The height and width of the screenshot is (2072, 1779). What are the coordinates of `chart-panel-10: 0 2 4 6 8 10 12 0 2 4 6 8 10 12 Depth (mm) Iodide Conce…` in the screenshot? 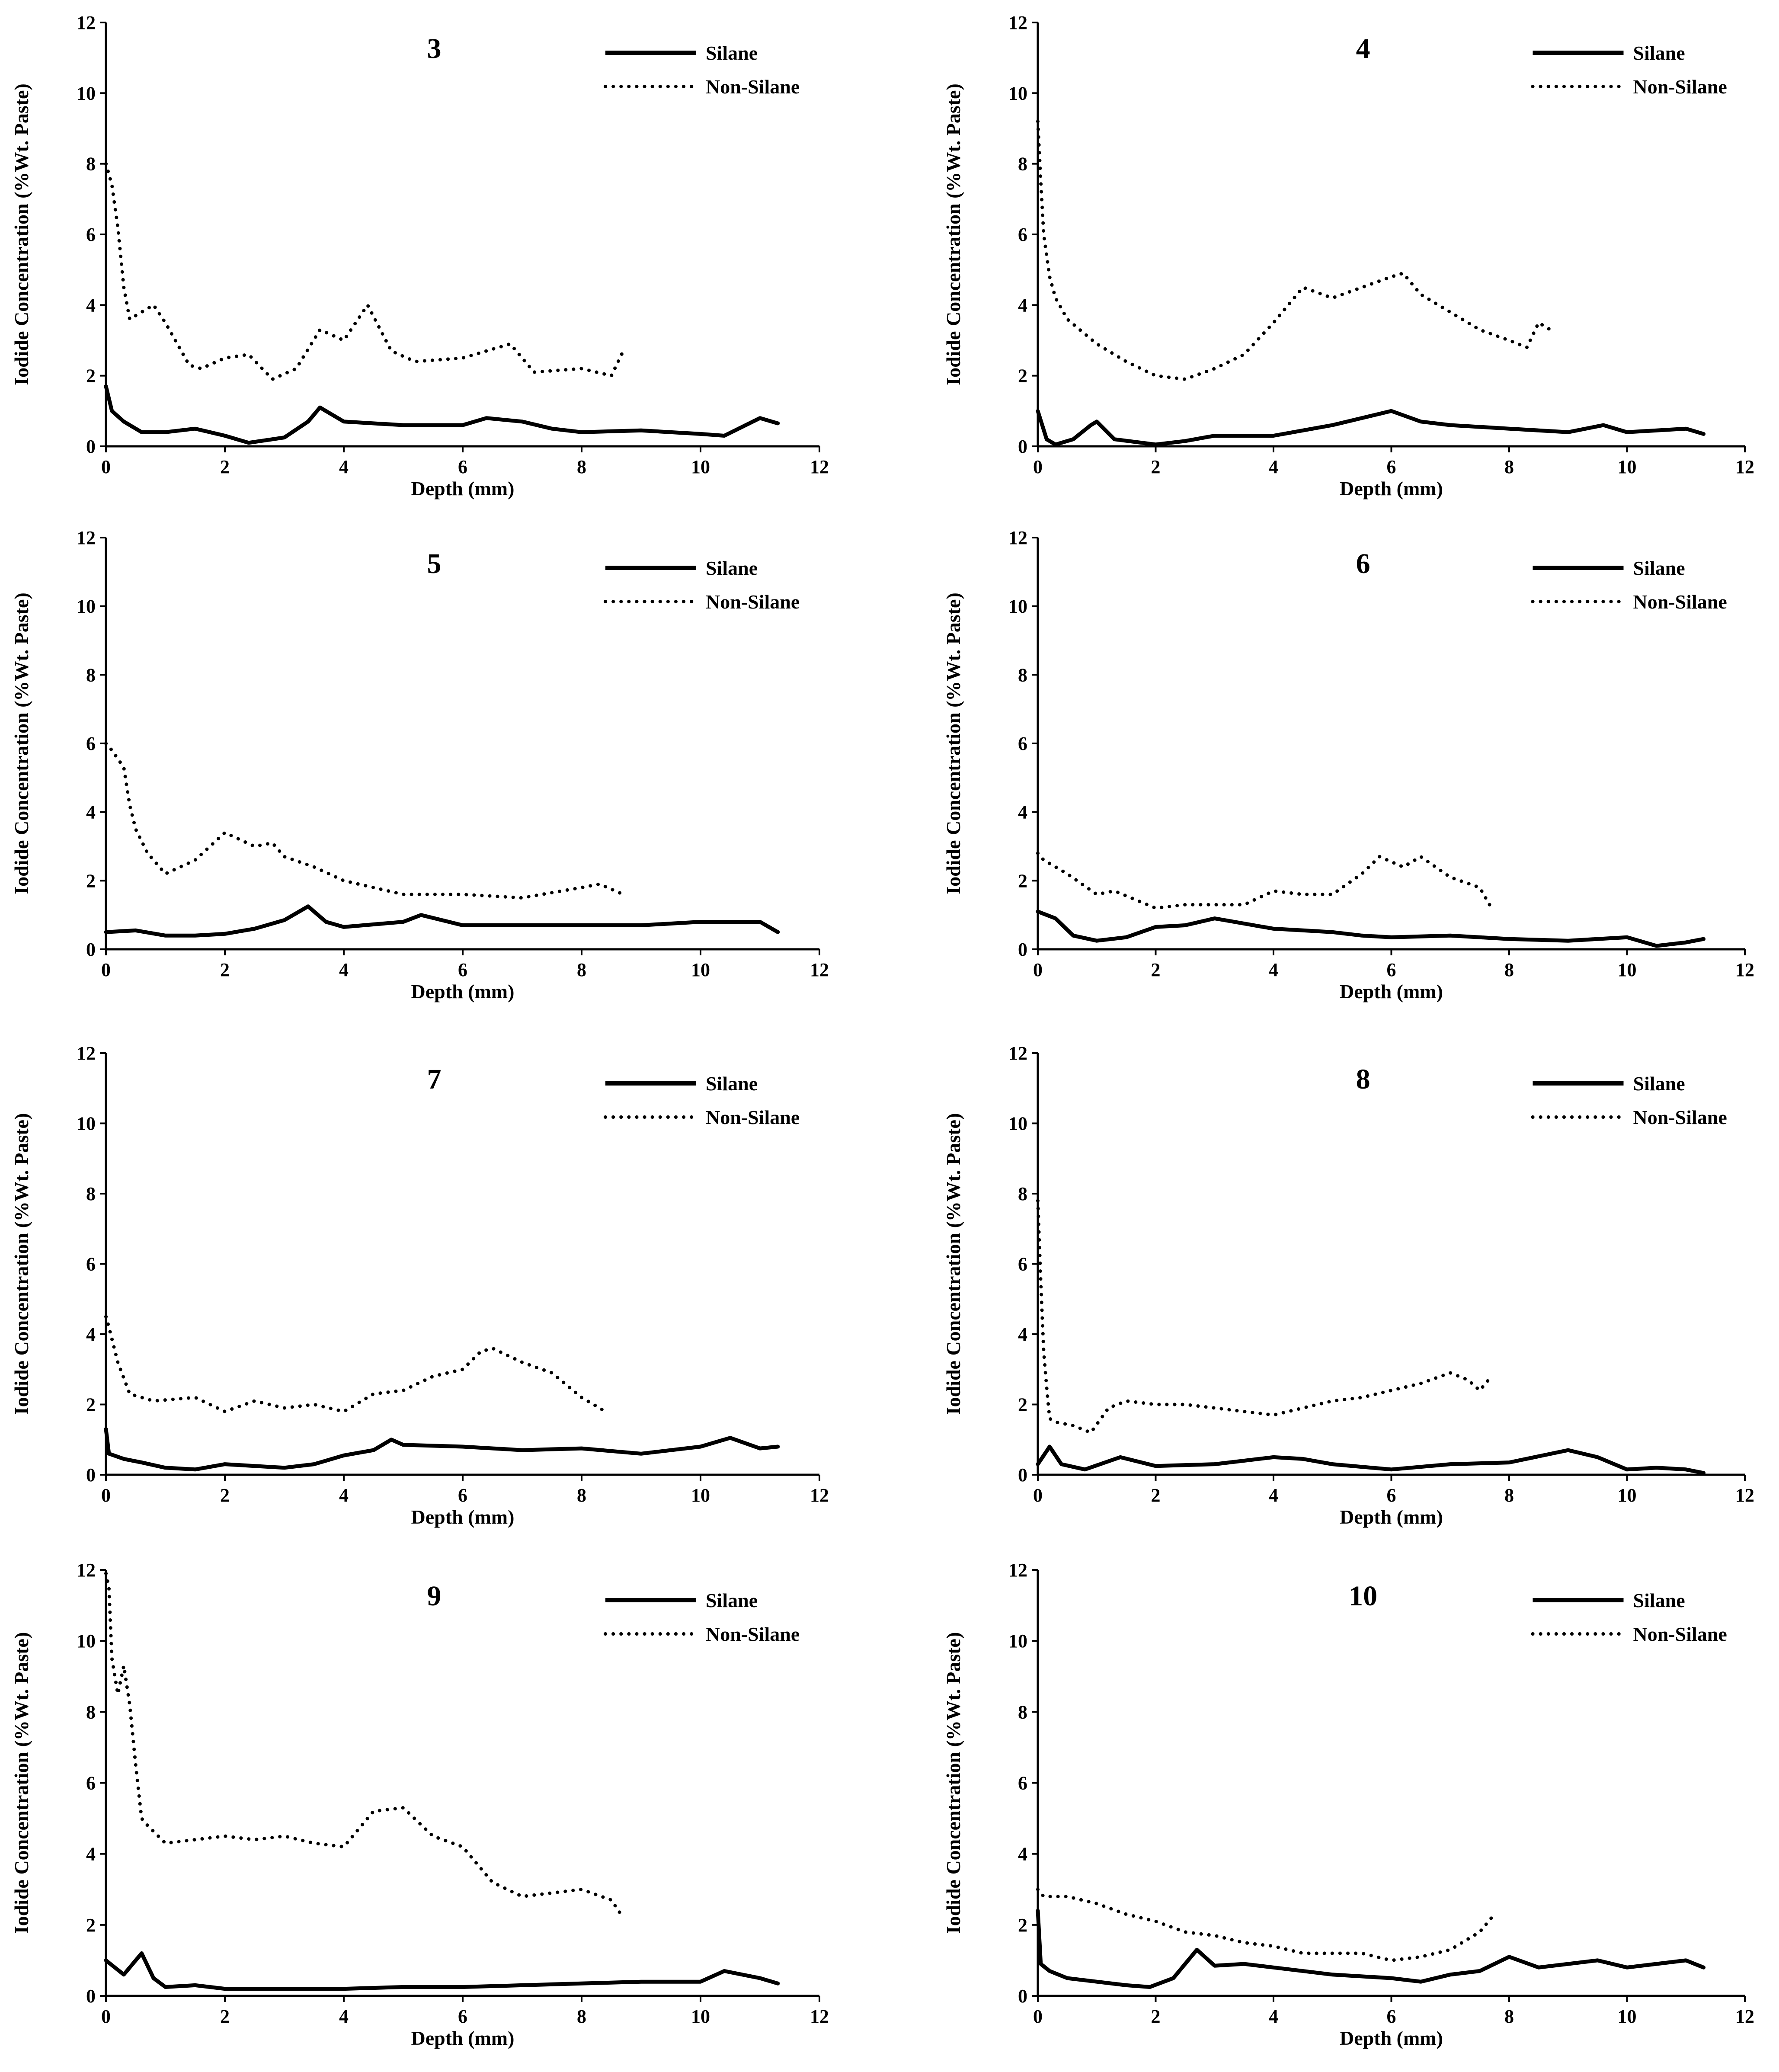 It's located at (1348, 1804).